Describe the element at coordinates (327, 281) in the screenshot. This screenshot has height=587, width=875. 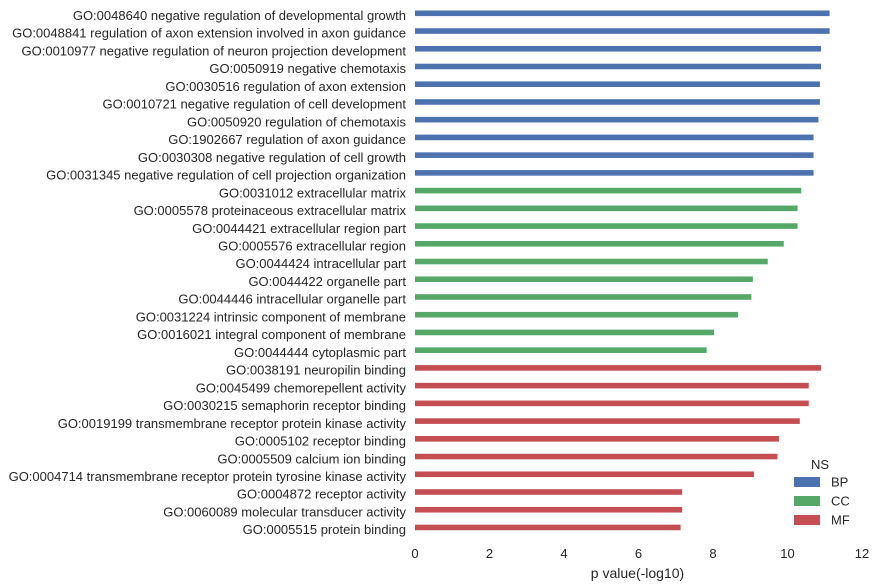
I see `category-label: GO:0044422 organelle part` at that location.